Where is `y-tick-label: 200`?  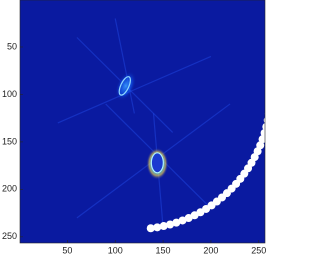 y-tick-label: 200 is located at coordinates (9, 189).